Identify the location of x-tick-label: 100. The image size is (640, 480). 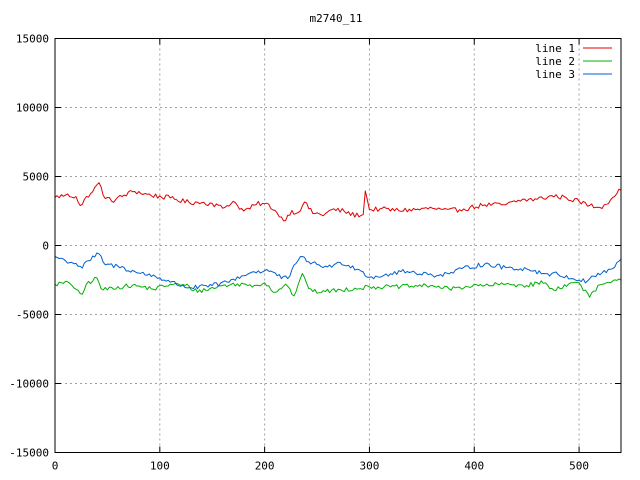
(160, 466).